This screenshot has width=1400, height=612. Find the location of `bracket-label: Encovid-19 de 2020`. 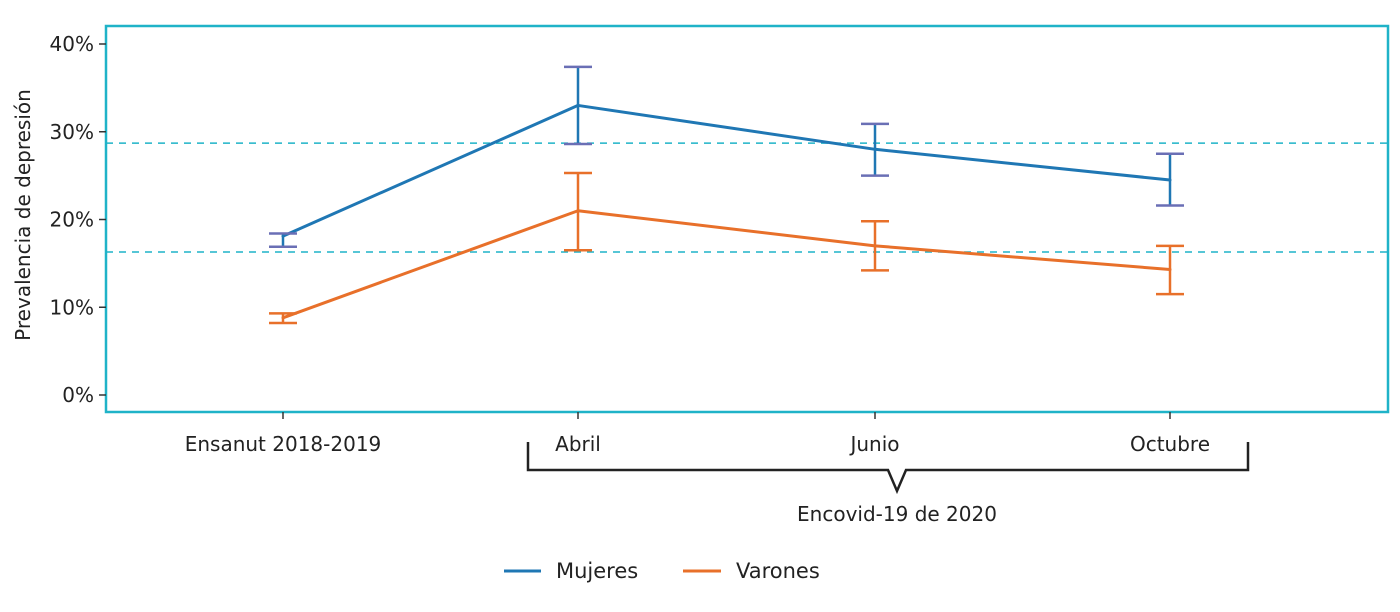

bracket-label: Encovid-19 de 2020 is located at coordinates (897, 514).